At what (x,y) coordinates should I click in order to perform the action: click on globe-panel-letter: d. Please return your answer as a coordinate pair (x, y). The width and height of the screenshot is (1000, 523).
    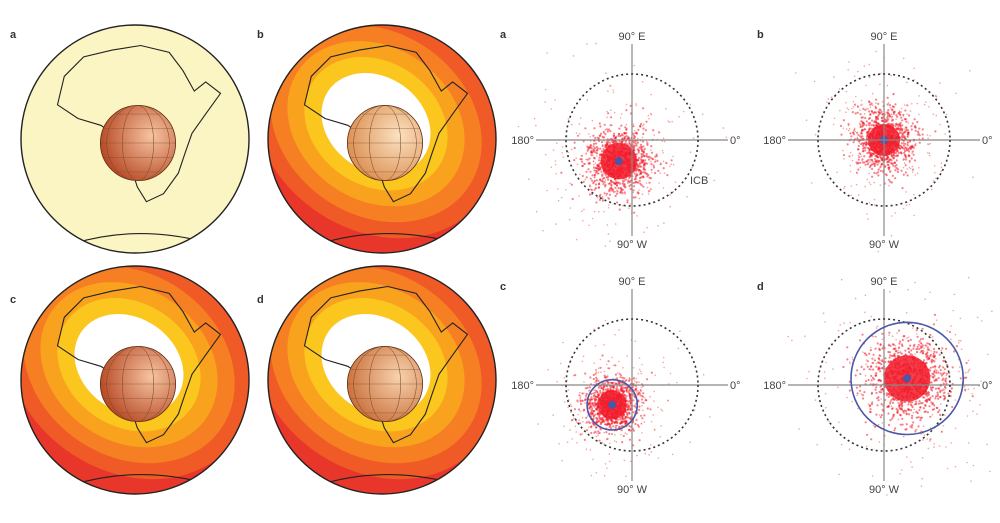
    Looking at the image, I should click on (260, 300).